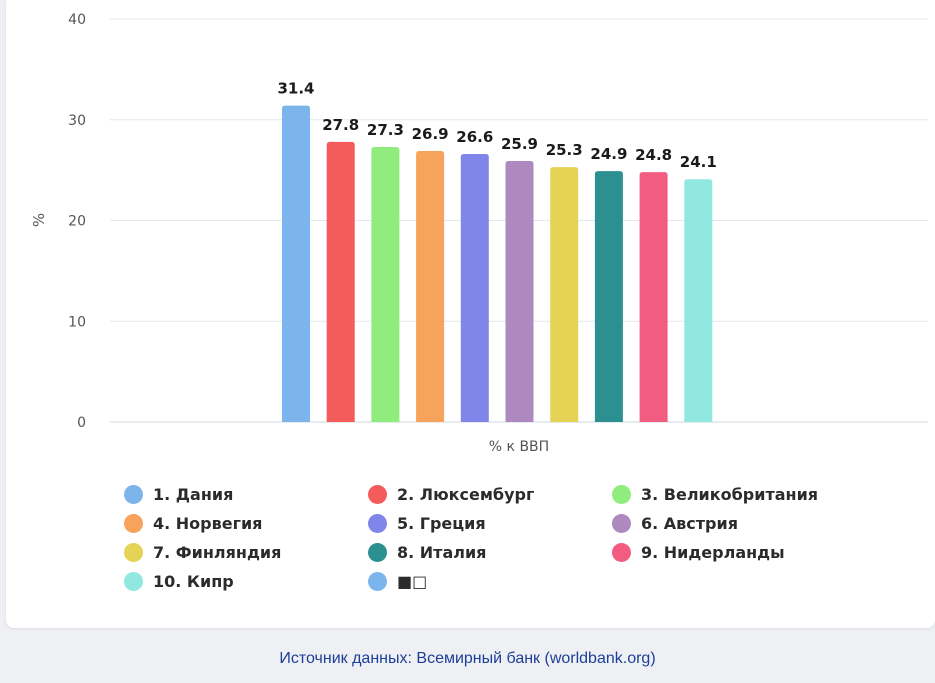 The image size is (935, 683). Describe the element at coordinates (340, 125) in the screenshot. I see `data-label: 27.8` at that location.